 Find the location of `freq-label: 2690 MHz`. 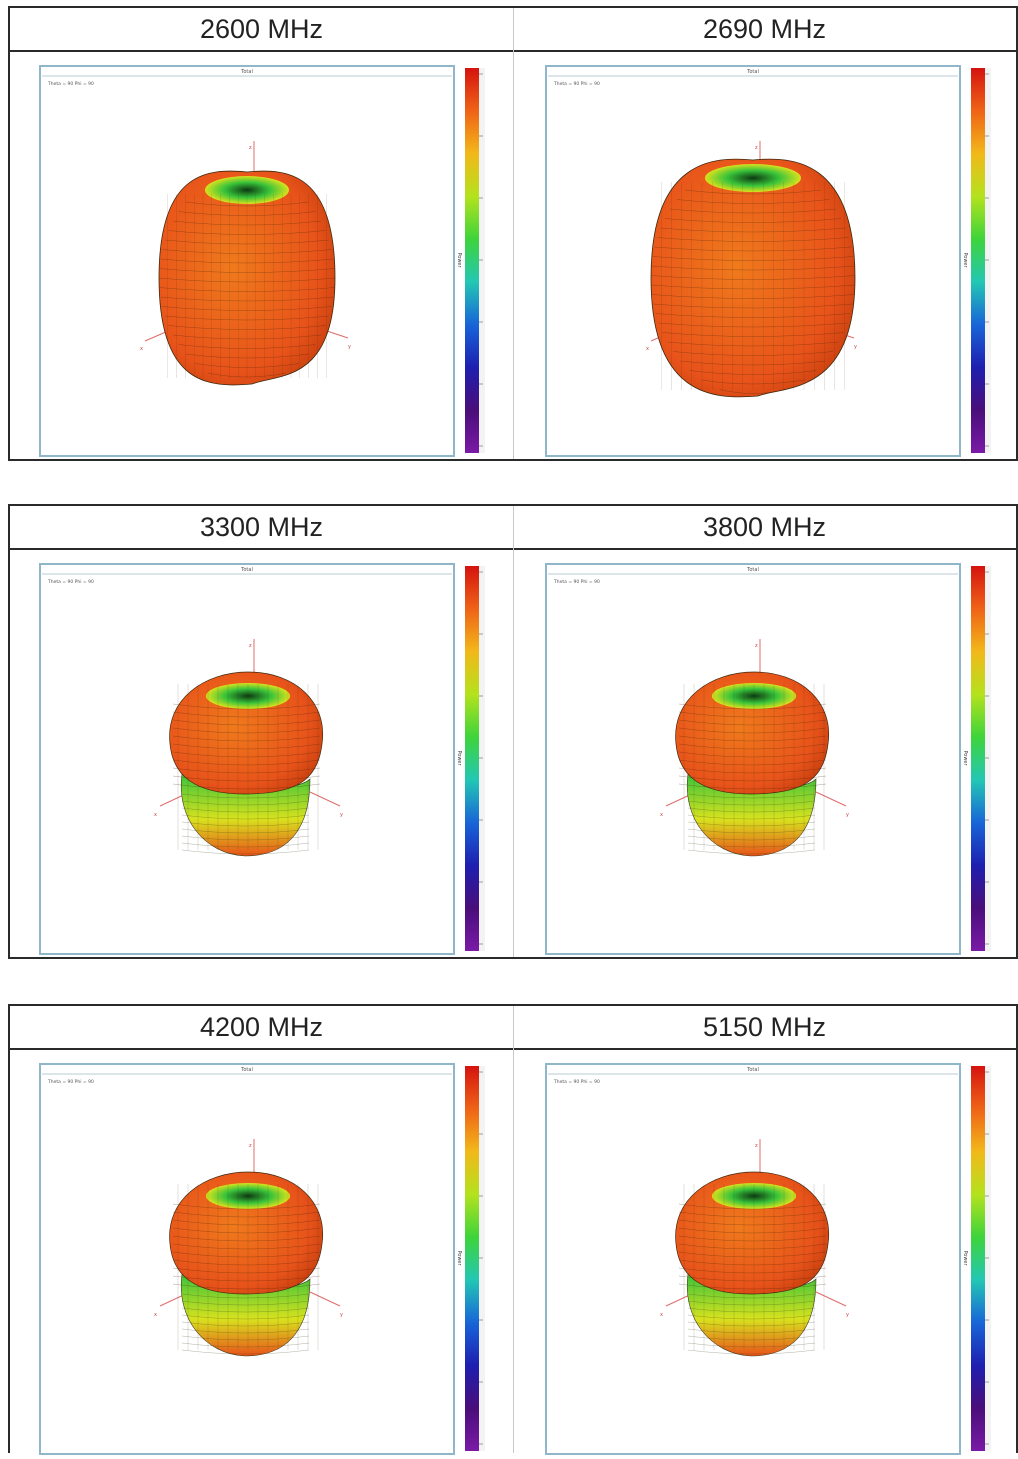

freq-label: 2690 MHz is located at coordinates (764, 29).